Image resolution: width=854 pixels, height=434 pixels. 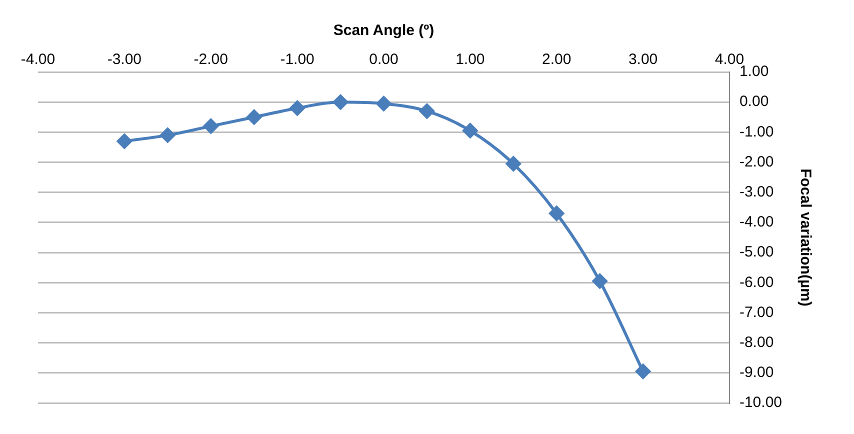 I want to click on y-tick-label: -5.00, so click(x=756, y=252).